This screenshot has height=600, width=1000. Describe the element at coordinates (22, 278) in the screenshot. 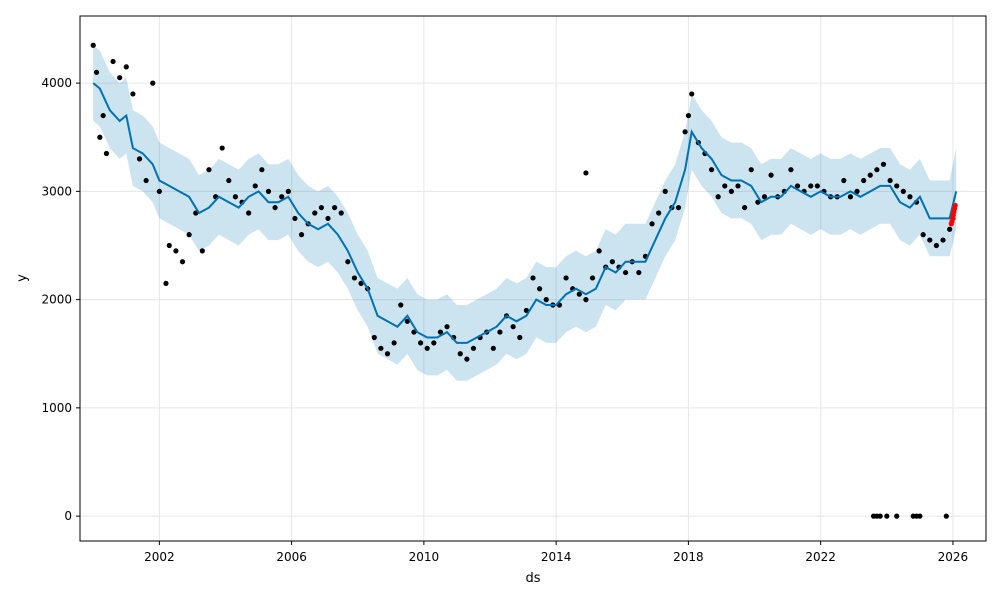

I see `y-axis-label: y` at that location.